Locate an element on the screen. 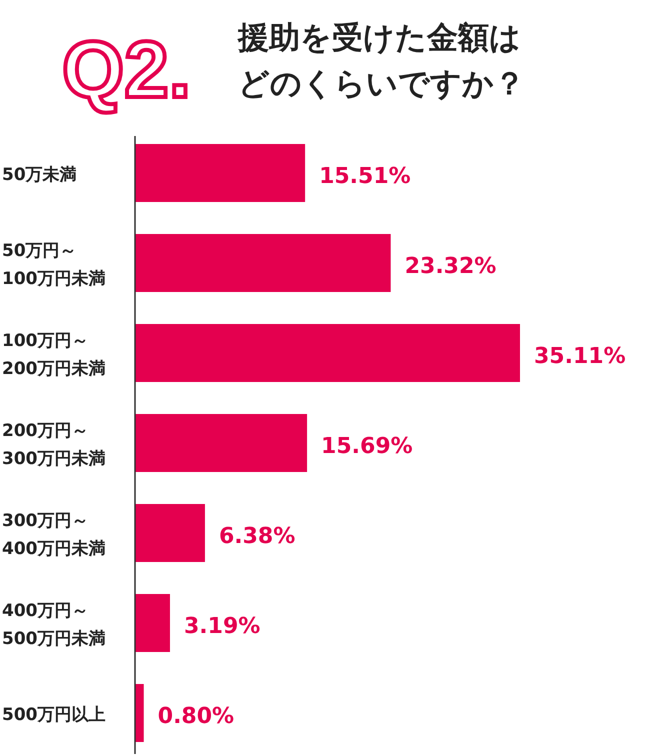 This screenshot has height=756, width=650. y-tick-label: 200万円～ 300万円未満 is located at coordinates (54, 445).